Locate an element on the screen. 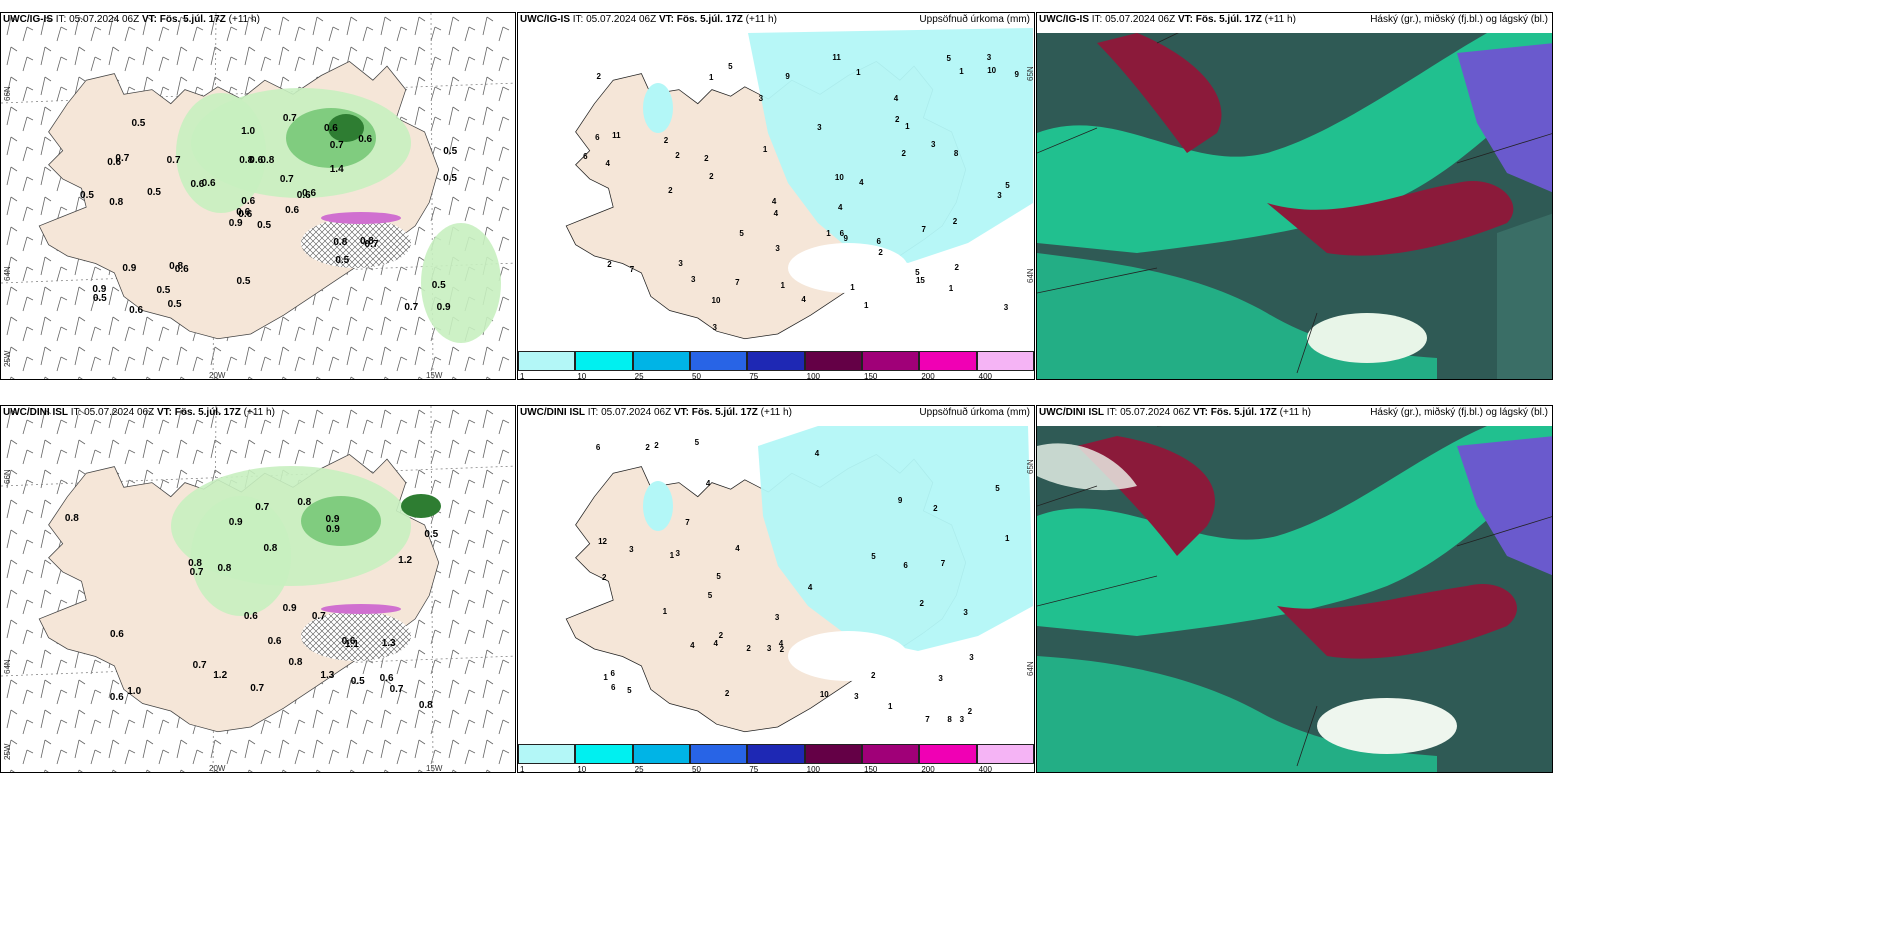 This screenshot has width=1900, height=950. row2-mid-subtitle: Uppsöfnuð úrkoma (mm) is located at coordinates (974, 412).